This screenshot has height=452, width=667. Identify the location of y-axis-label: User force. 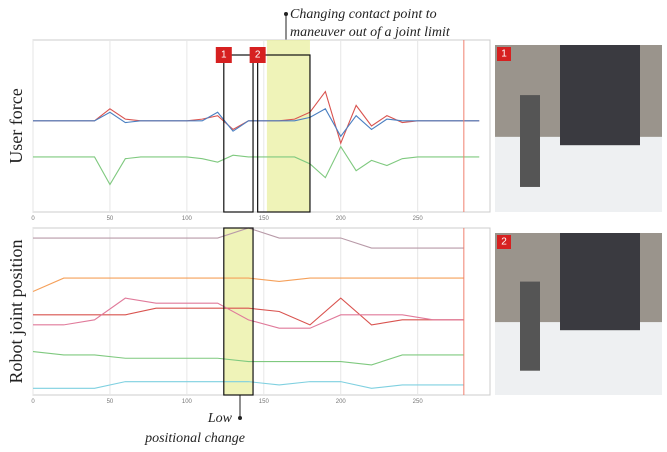
(16, 125).